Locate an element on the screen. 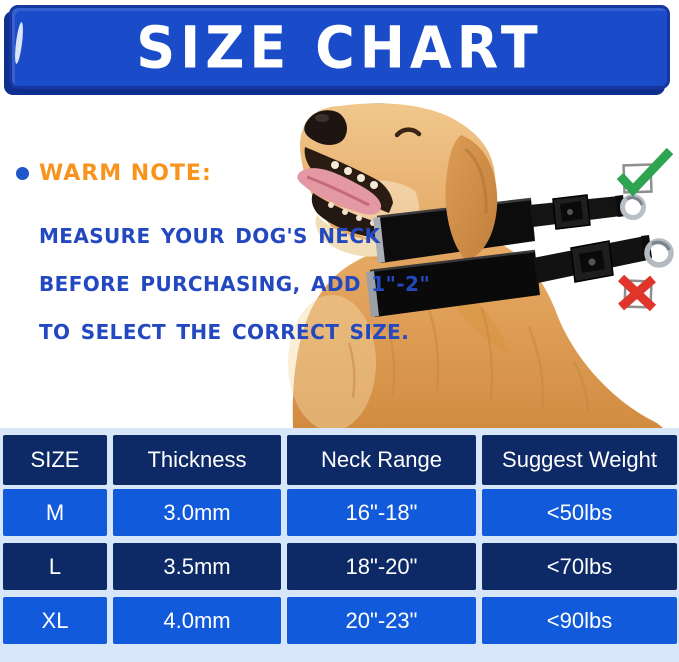 This screenshot has width=679, height=662. row-xl-size: XL is located at coordinates (55, 620).